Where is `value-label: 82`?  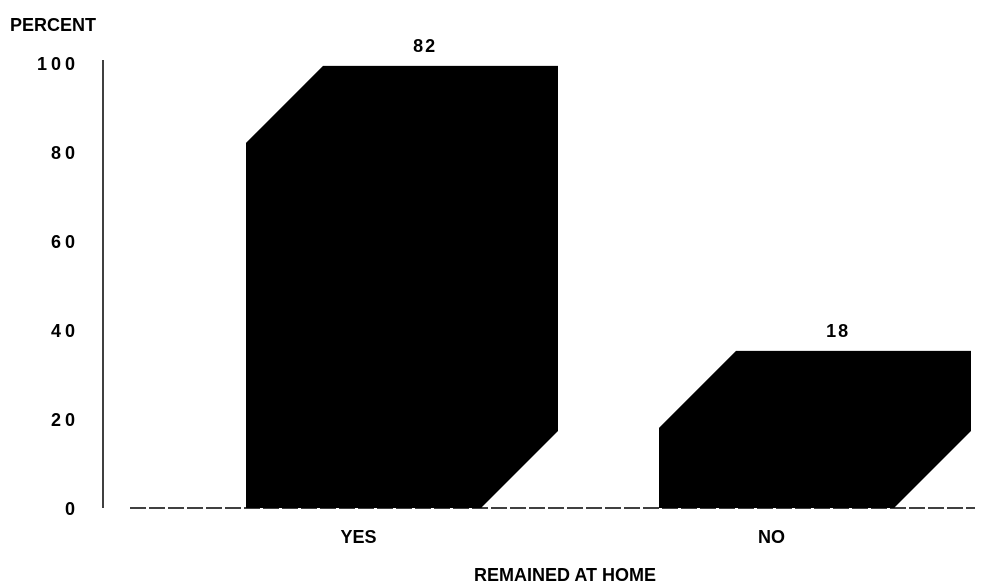
value-label: 82 is located at coordinates (425, 46).